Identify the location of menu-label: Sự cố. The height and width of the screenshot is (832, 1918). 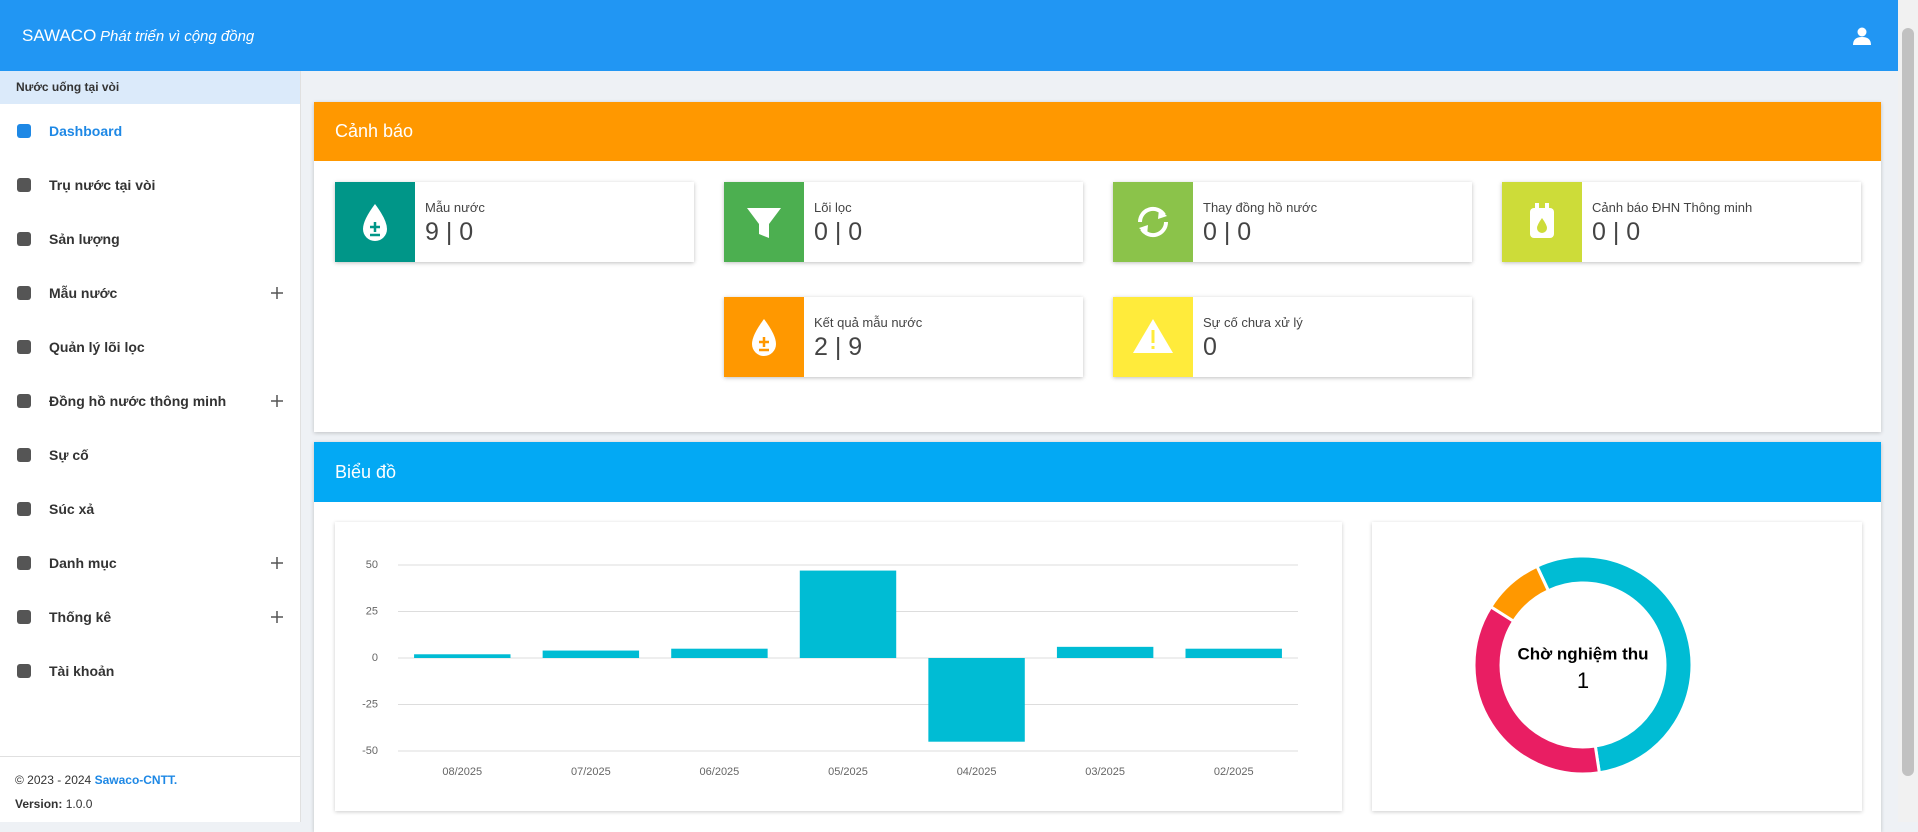
(69, 455).